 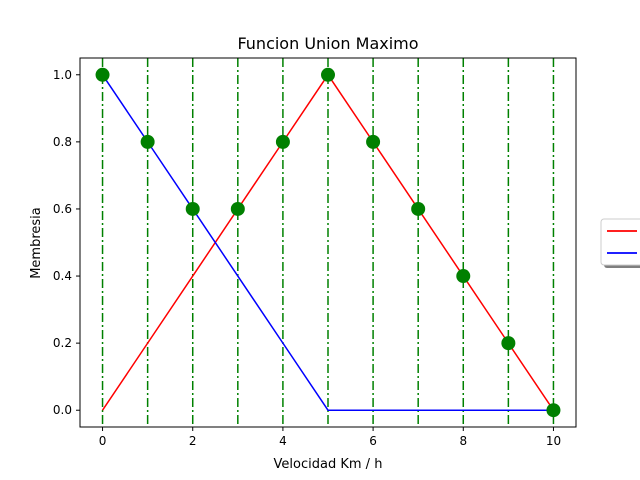 What do you see at coordinates (103, 441) in the screenshot?
I see `x-tick-label: 0` at bounding box center [103, 441].